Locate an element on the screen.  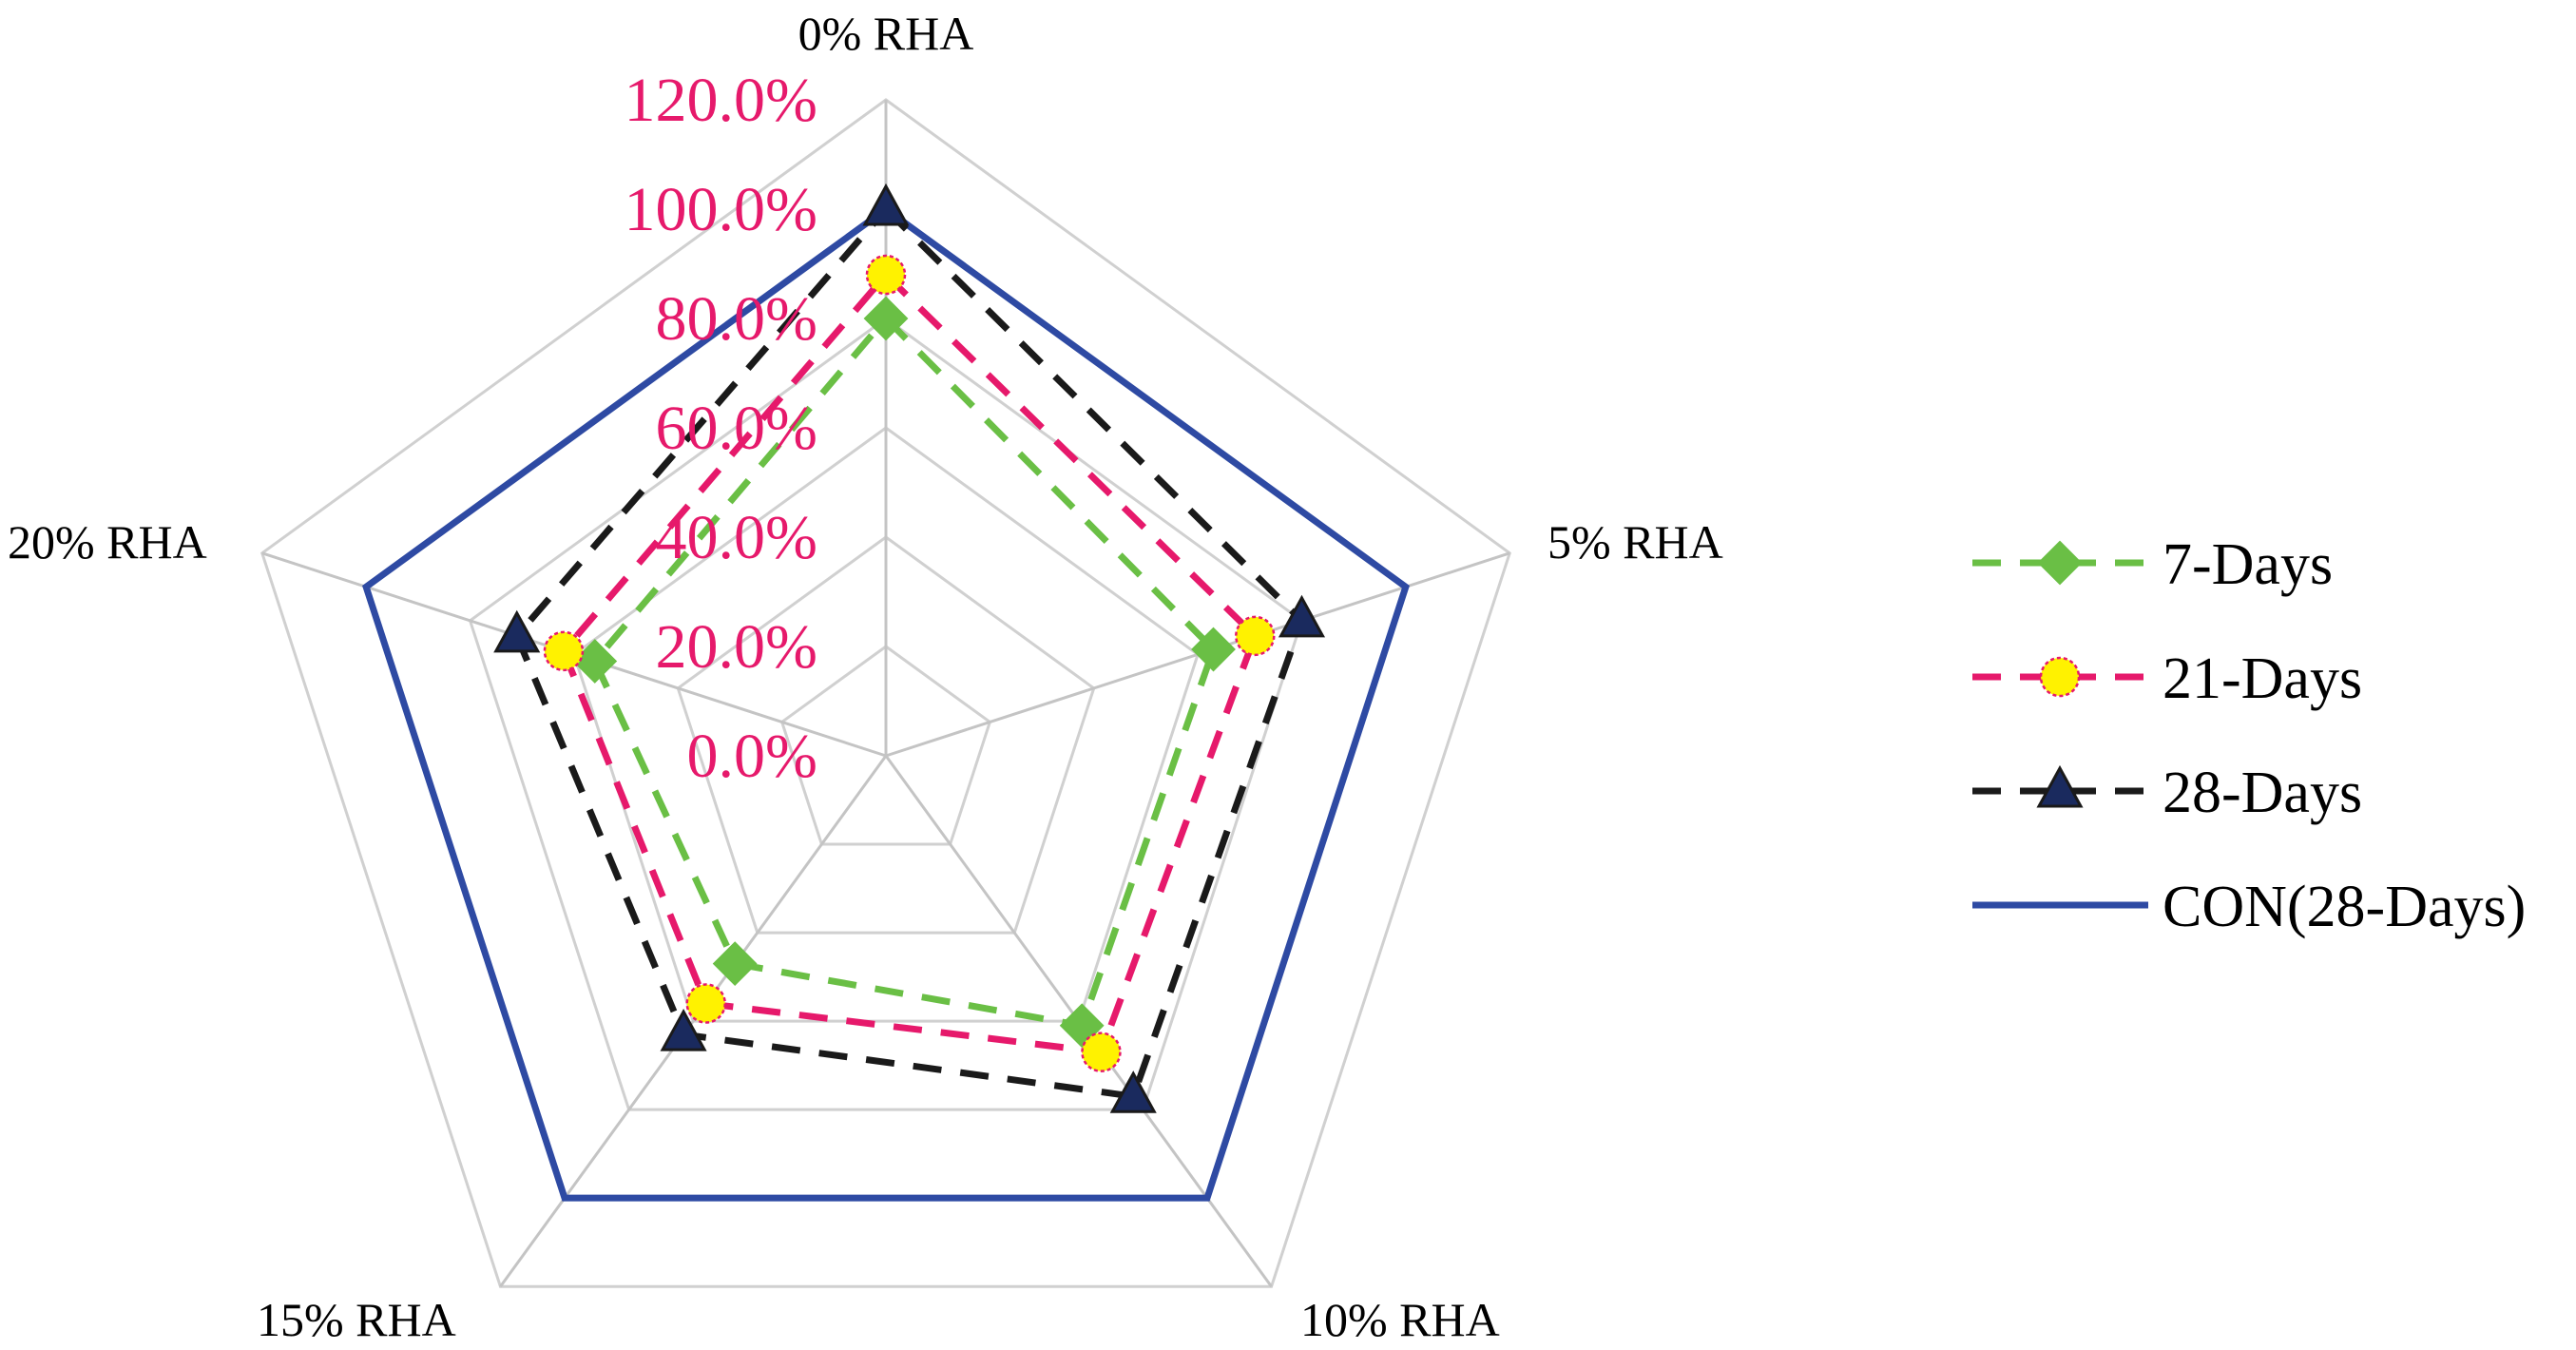
data-point-28-days-5-rha is located at coordinates (1302, 616).